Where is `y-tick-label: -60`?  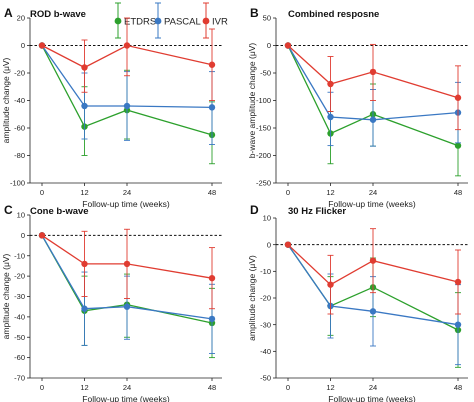 y-tick-label: -60 is located at coordinates (19, 357).